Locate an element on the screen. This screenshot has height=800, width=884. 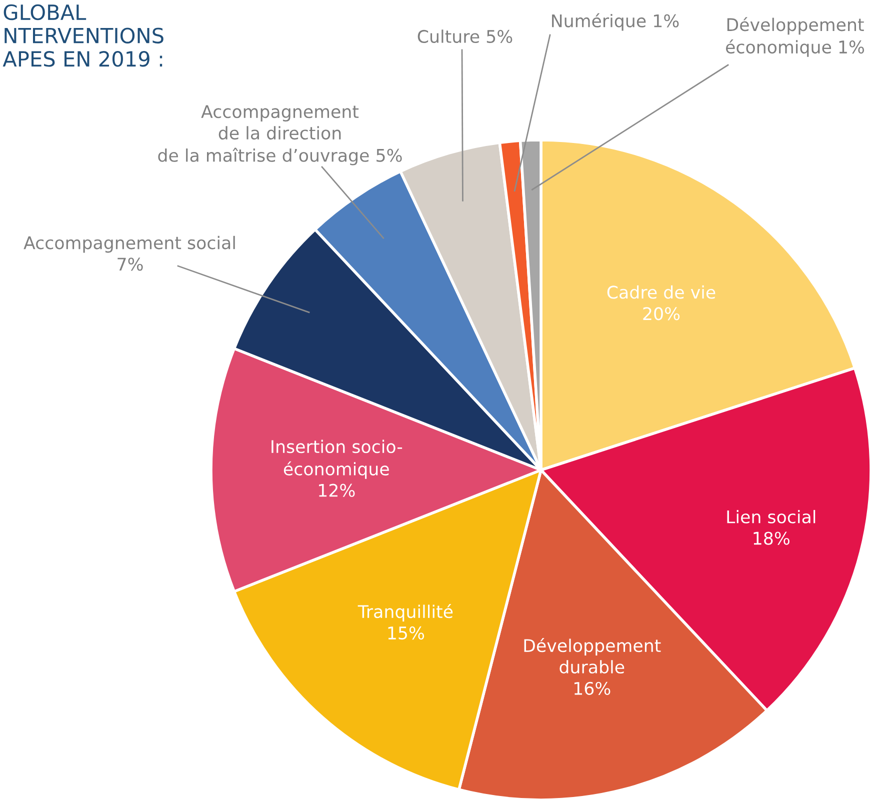
text: GLOBAL NTERVENTIONS APES EN 2019 : is located at coordinates (83, 35).